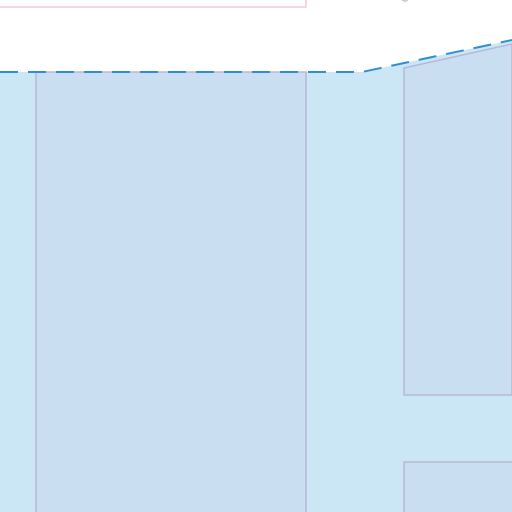  I want to click on land-parcel-outline, so click(153, 4).